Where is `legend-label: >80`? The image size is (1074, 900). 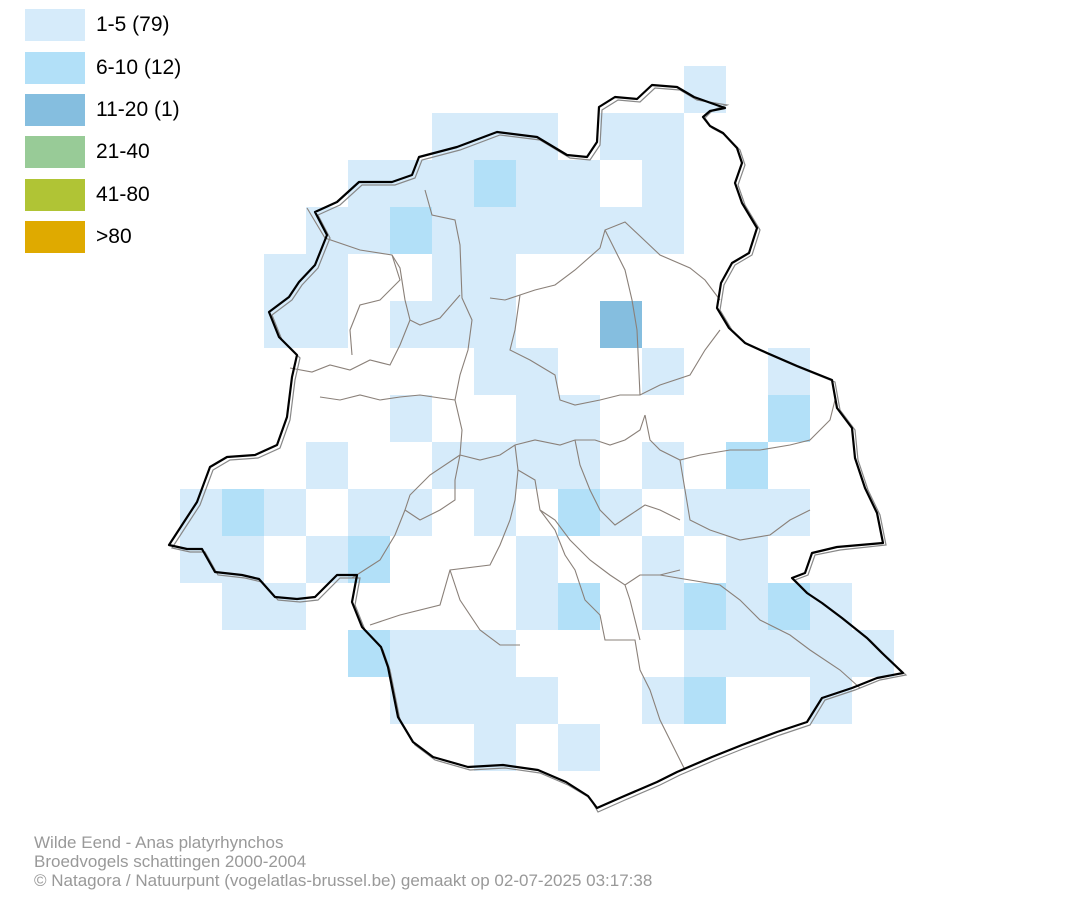
legend-label: >80 is located at coordinates (114, 237).